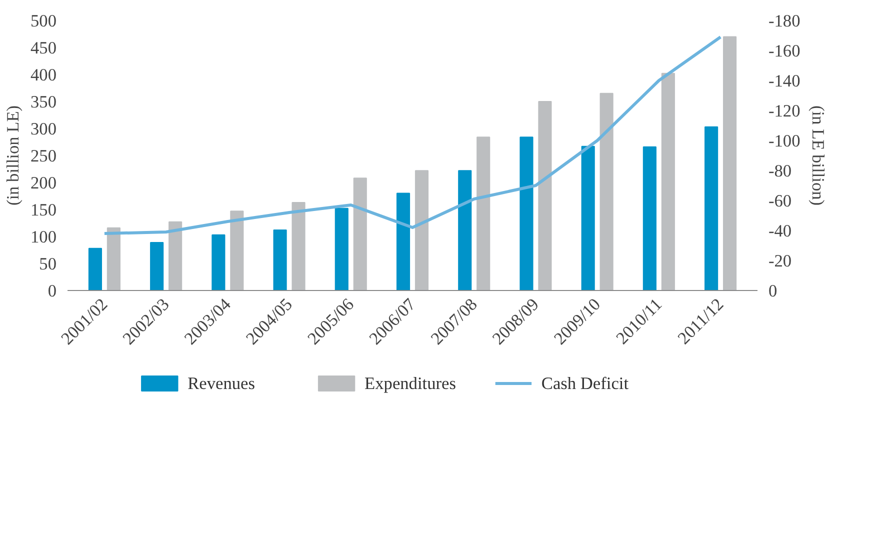 The image size is (876, 543). Describe the element at coordinates (43, 210) in the screenshot. I see `y-tick-label: 150` at that location.